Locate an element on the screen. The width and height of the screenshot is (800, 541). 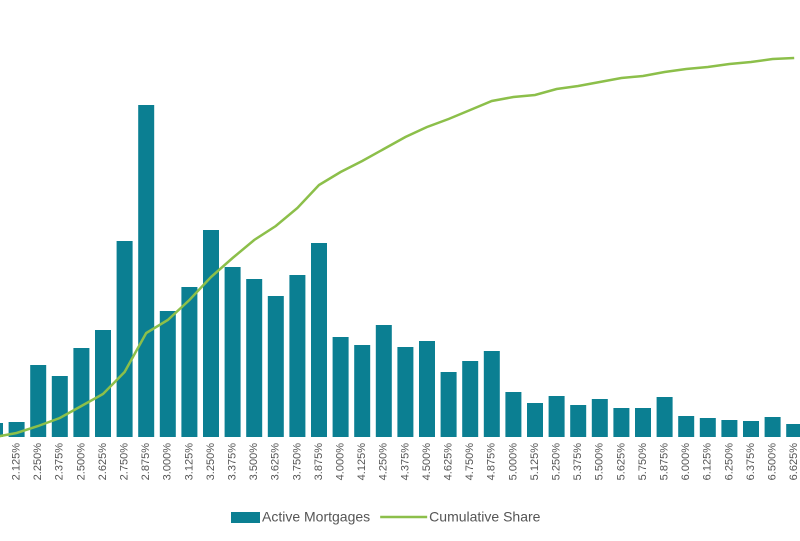
x-tick-label: 2.875% is located at coordinates (146, 462).